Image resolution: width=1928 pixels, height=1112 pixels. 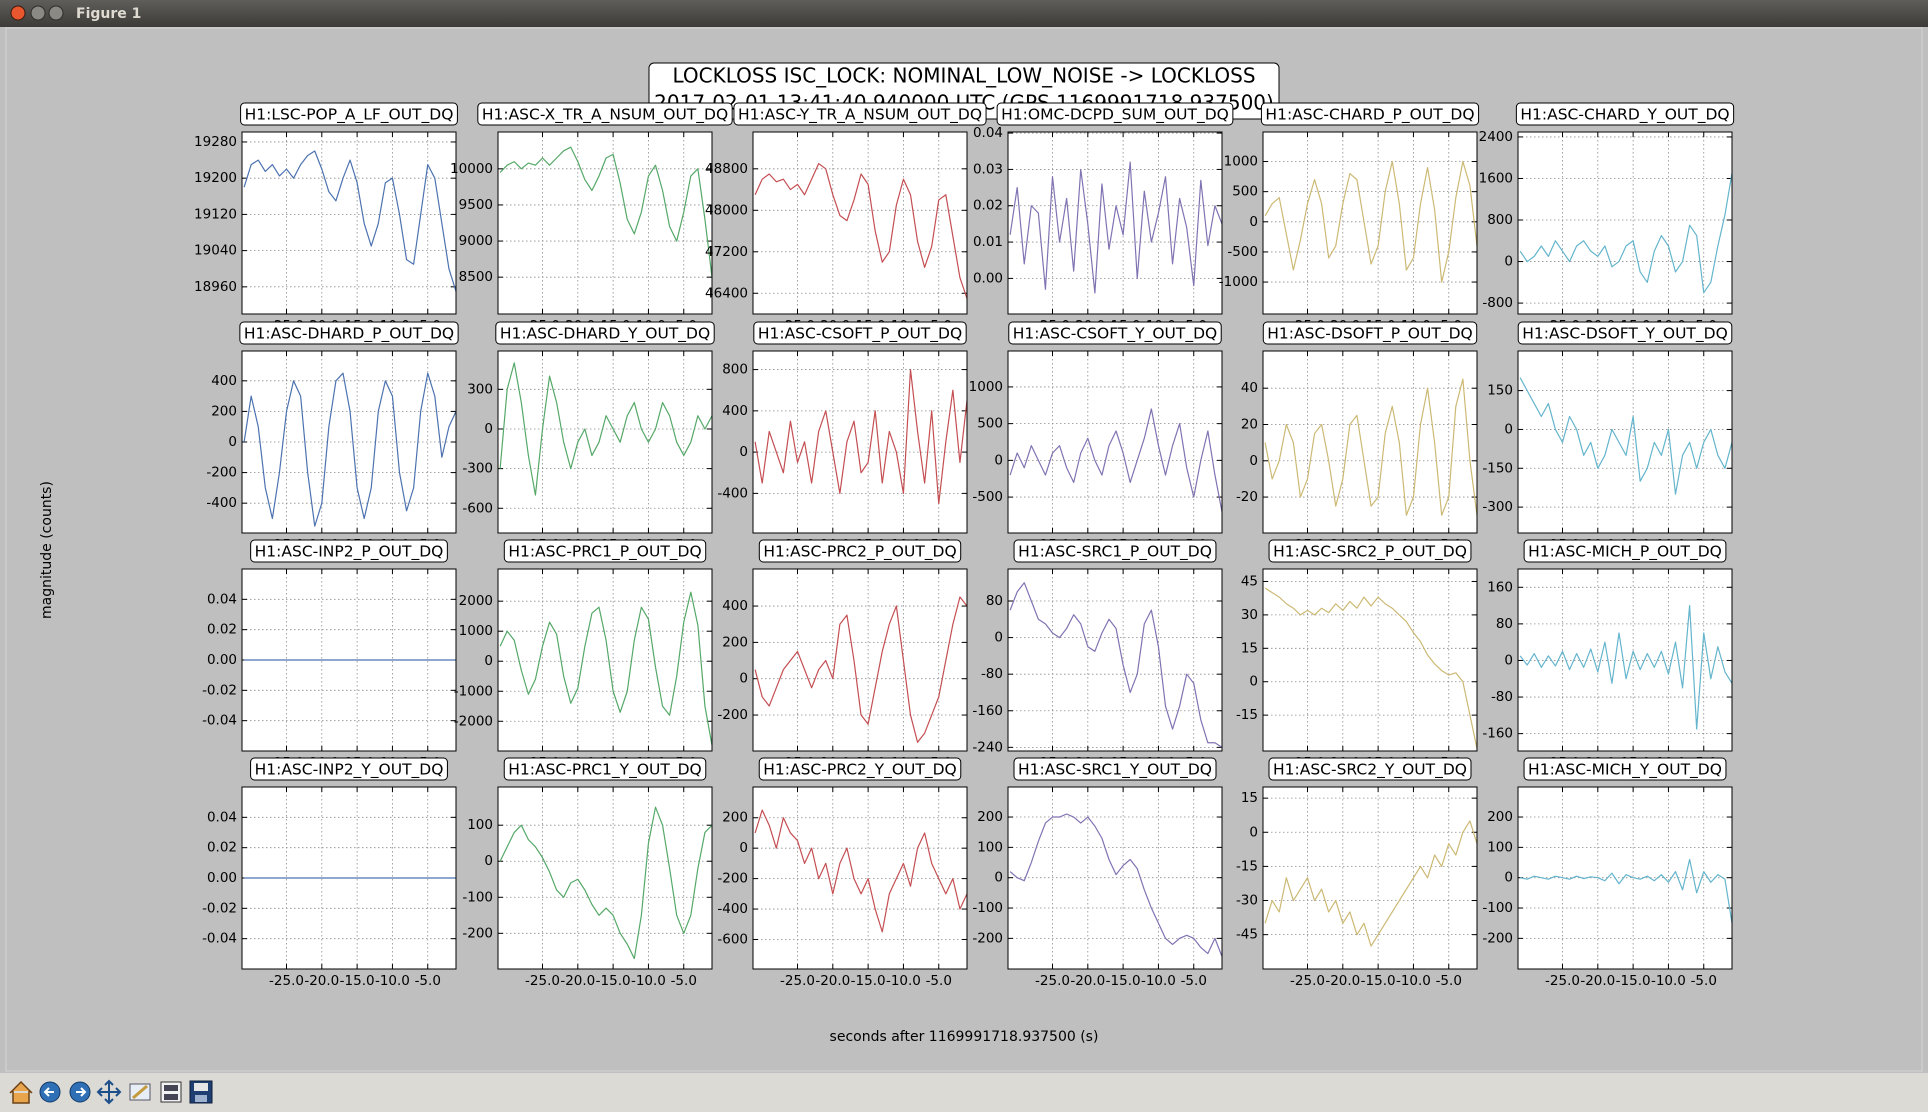 What do you see at coordinates (219, 690) in the screenshot?
I see `y-tick-label: -0.02` at bounding box center [219, 690].